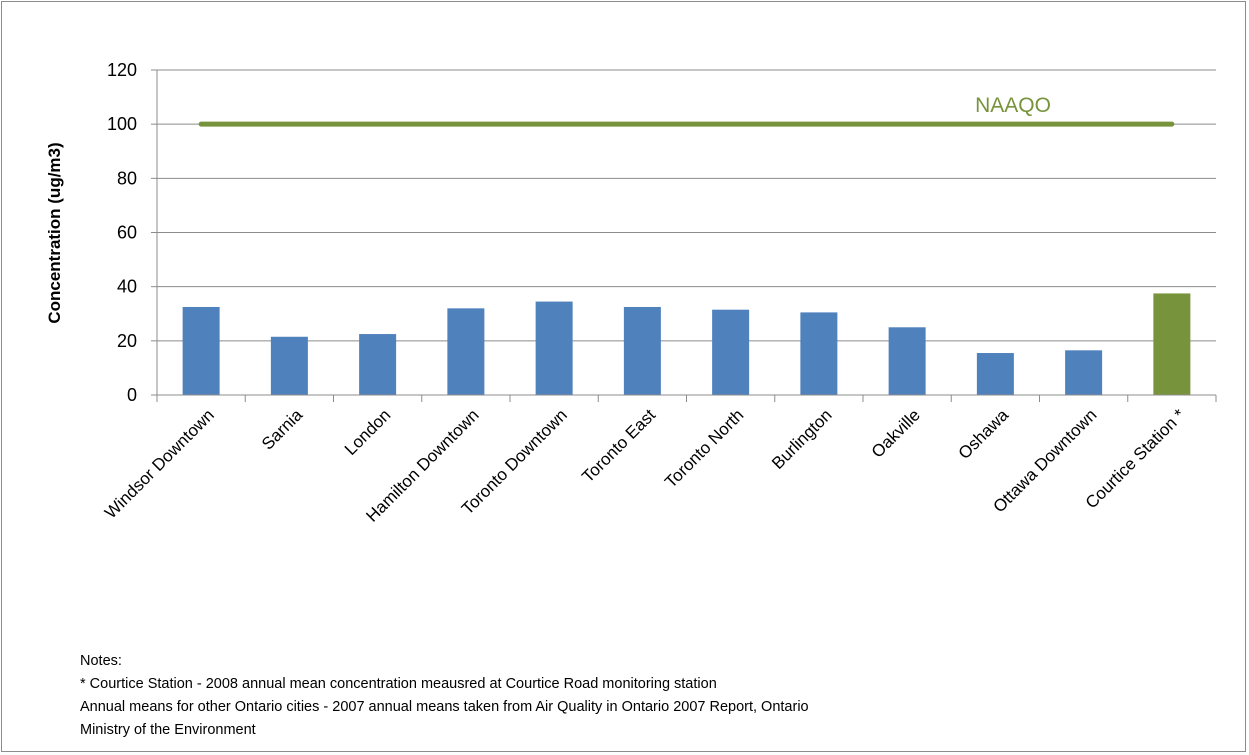  I want to click on notes-heading: Notes:, so click(101, 661).